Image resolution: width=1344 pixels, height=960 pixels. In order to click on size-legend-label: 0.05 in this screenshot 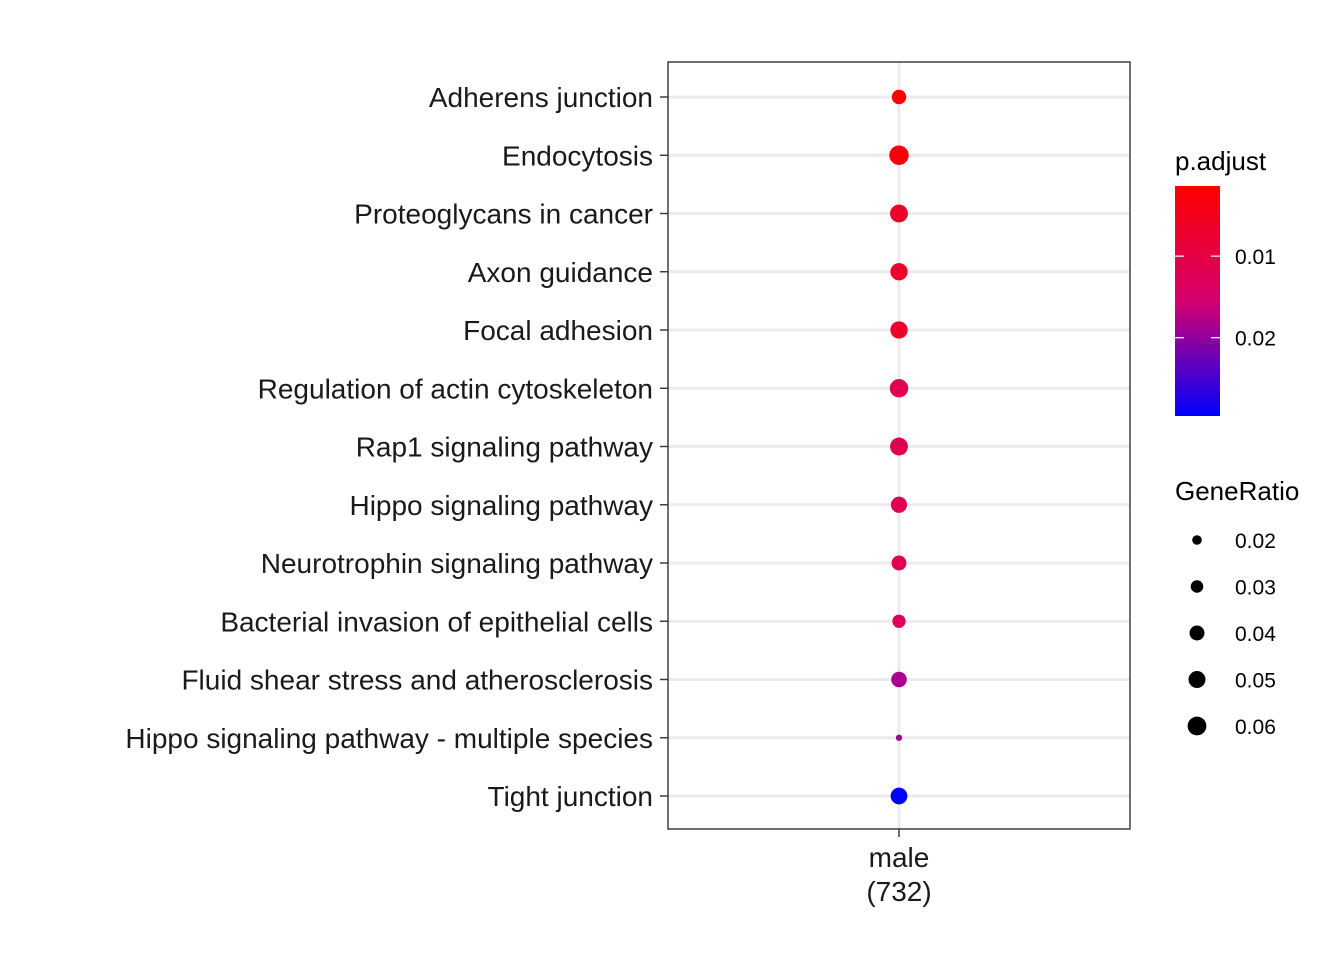, I will do `click(1255, 681)`.